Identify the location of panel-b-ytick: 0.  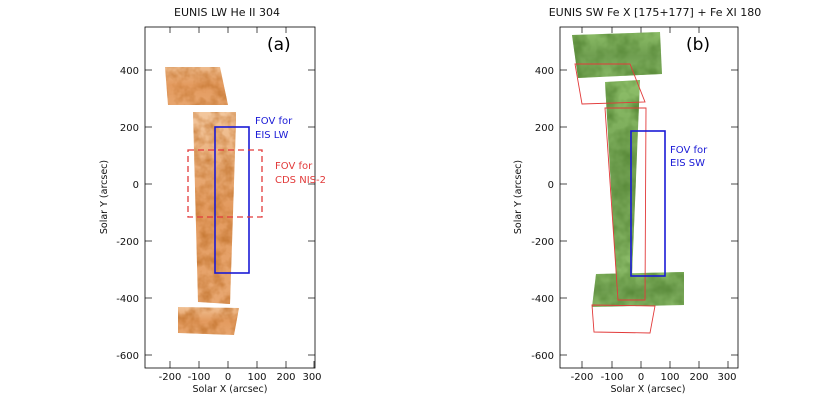
(551, 185).